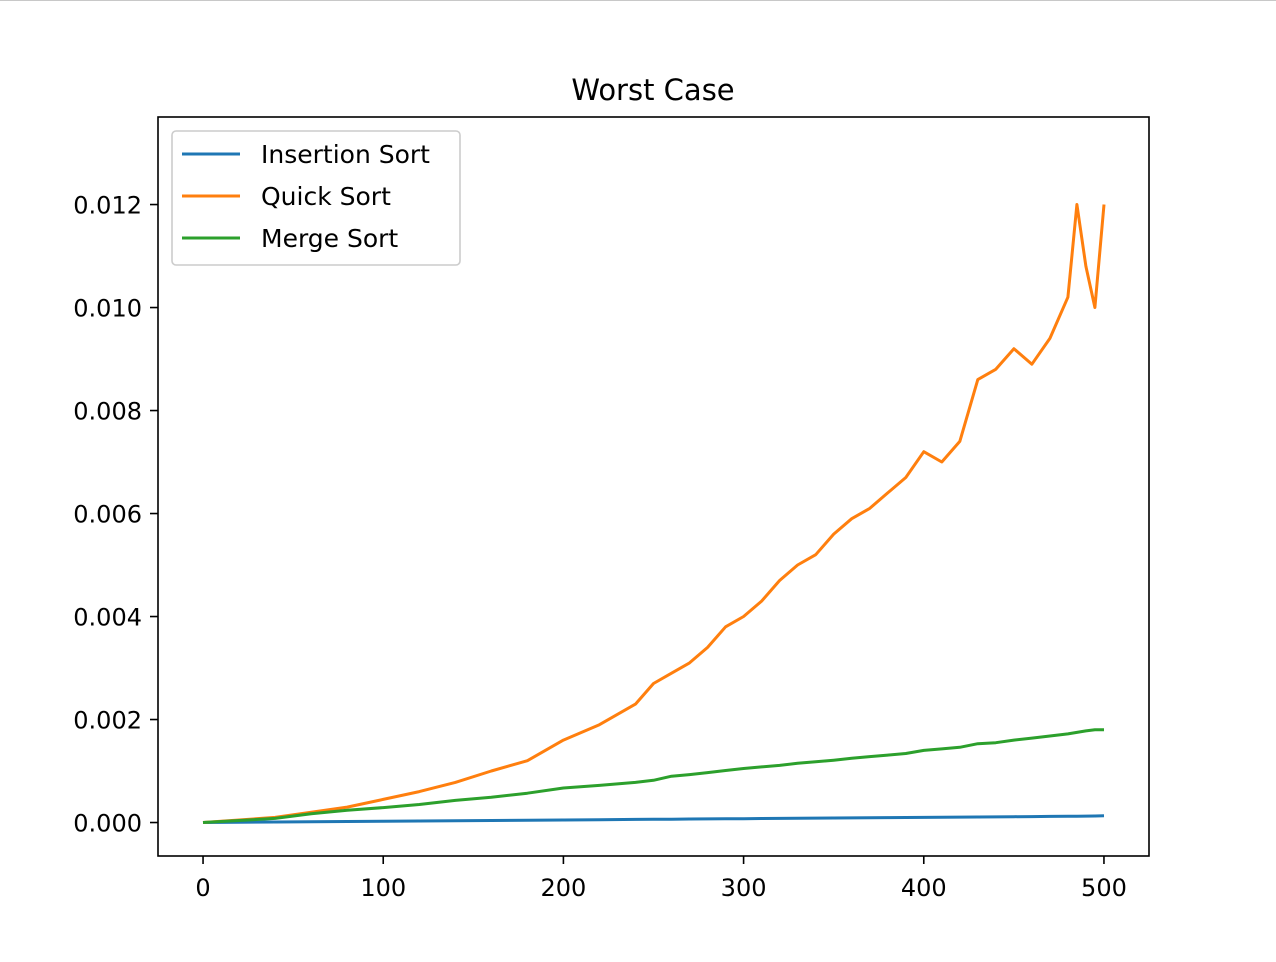 The height and width of the screenshot is (962, 1276). Describe the element at coordinates (744, 888) in the screenshot. I see `x-tick-label: 300` at that location.